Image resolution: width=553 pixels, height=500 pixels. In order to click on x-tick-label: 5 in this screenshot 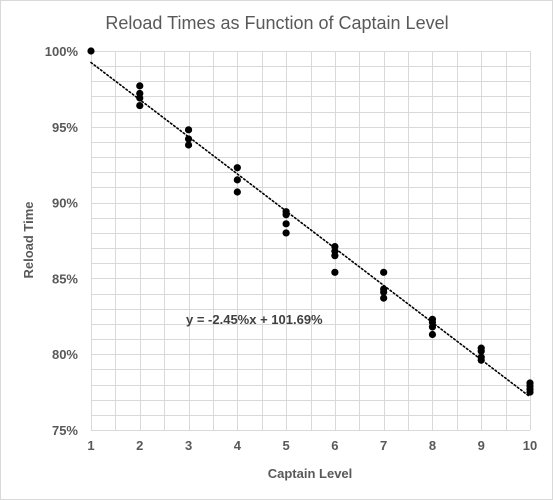, I will do `click(285, 445)`.